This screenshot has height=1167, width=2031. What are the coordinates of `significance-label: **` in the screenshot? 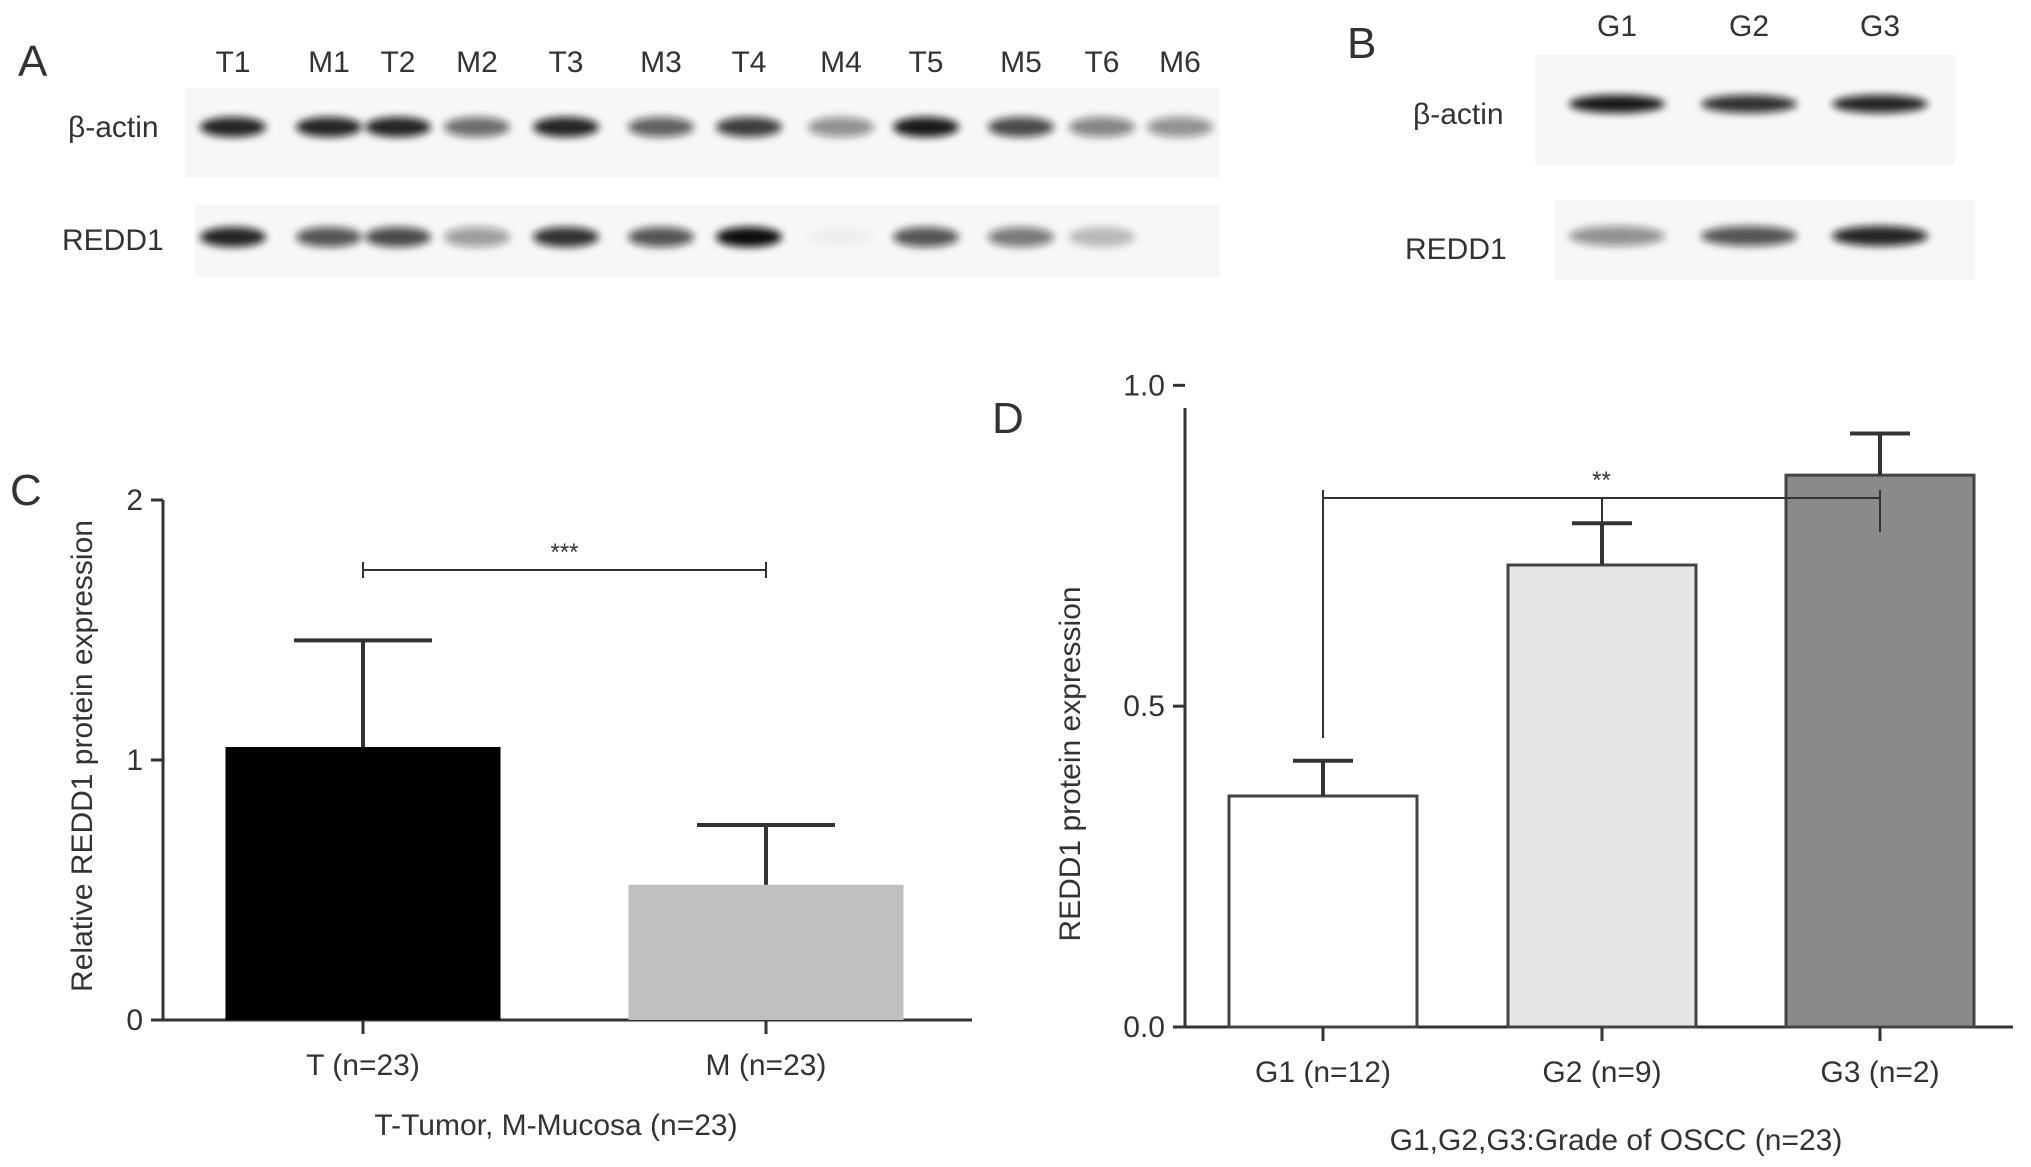 It's located at (1601, 480).